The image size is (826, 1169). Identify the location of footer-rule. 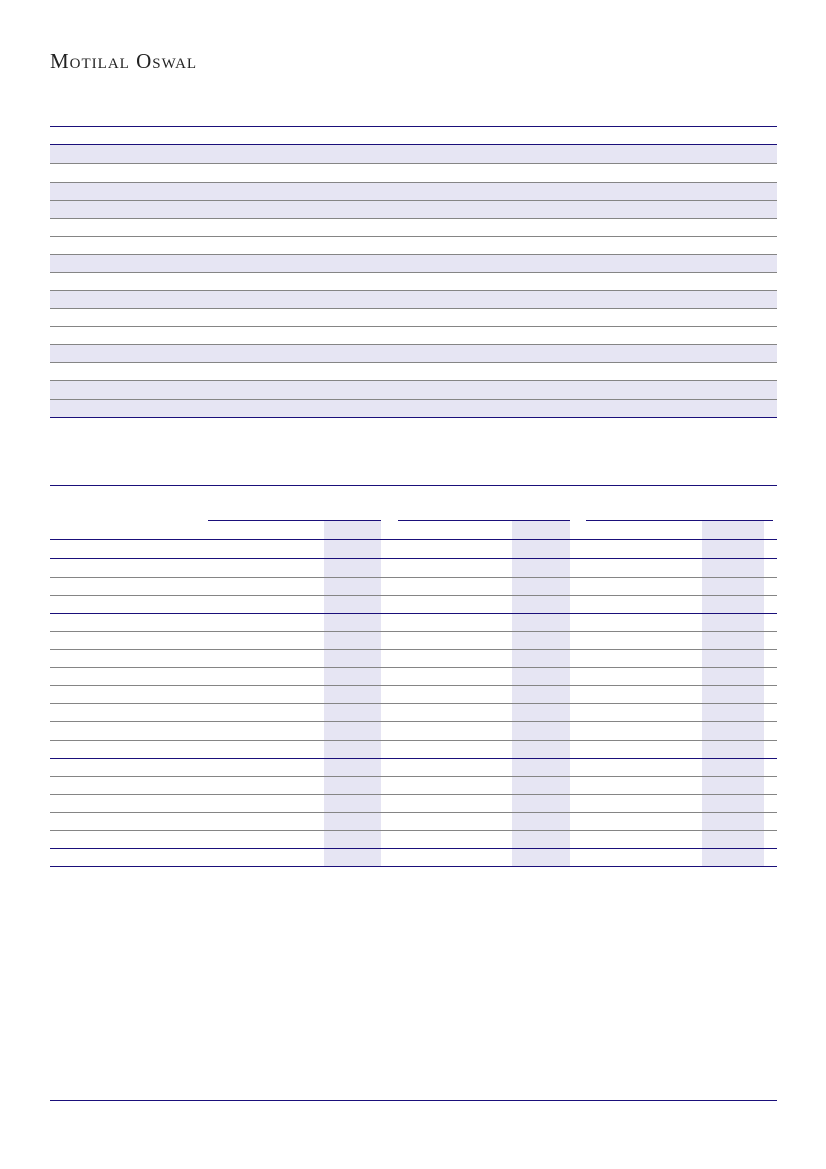
(413, 1100).